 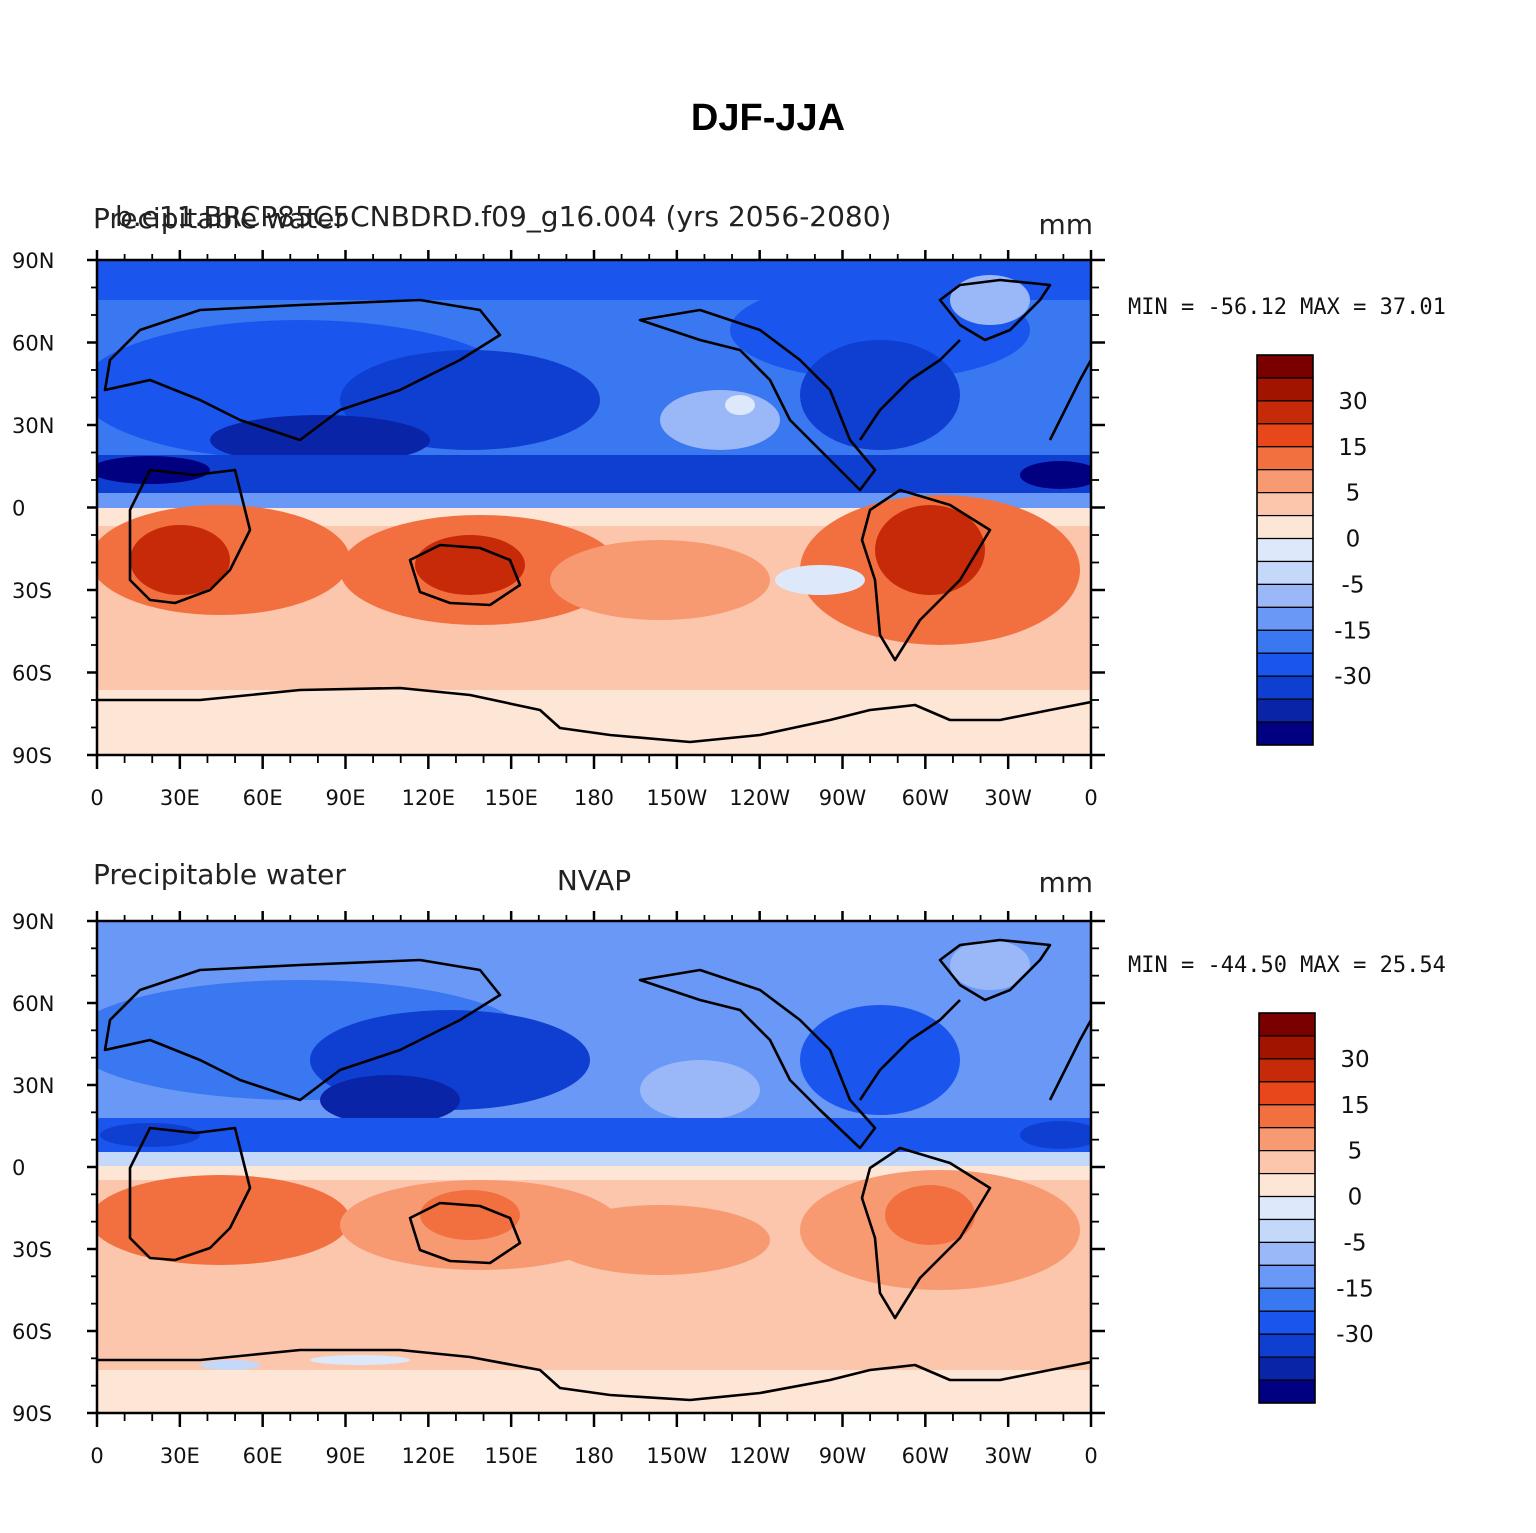 What do you see at coordinates (33, 1086) in the screenshot?
I see `panel-bottom-lat-label-2: 30N` at bounding box center [33, 1086].